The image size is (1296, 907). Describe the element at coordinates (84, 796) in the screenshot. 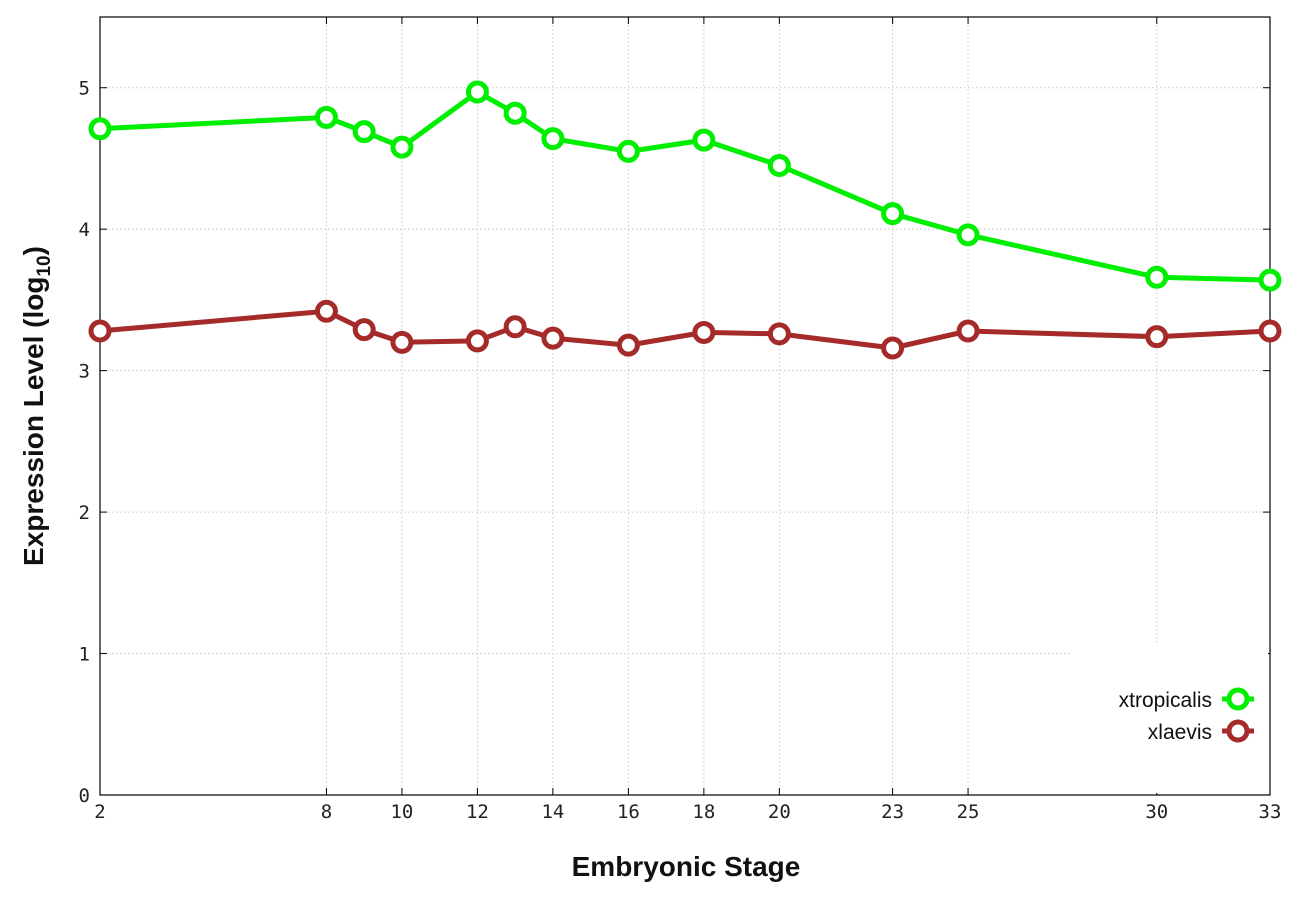

I see `y-tick-label: 0` at that location.